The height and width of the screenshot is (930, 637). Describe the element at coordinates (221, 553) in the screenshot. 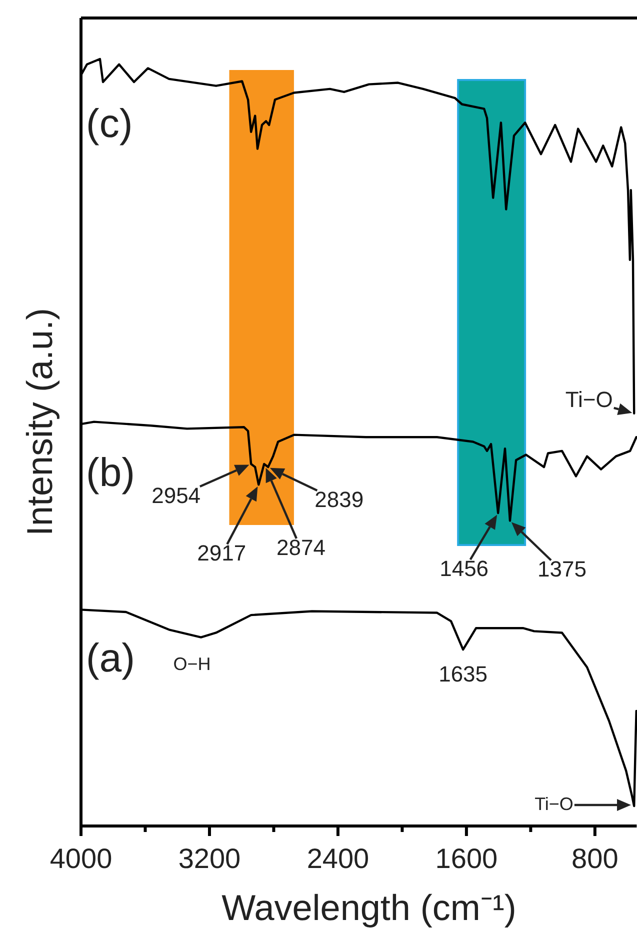

I see `annotation: 2917` at that location.